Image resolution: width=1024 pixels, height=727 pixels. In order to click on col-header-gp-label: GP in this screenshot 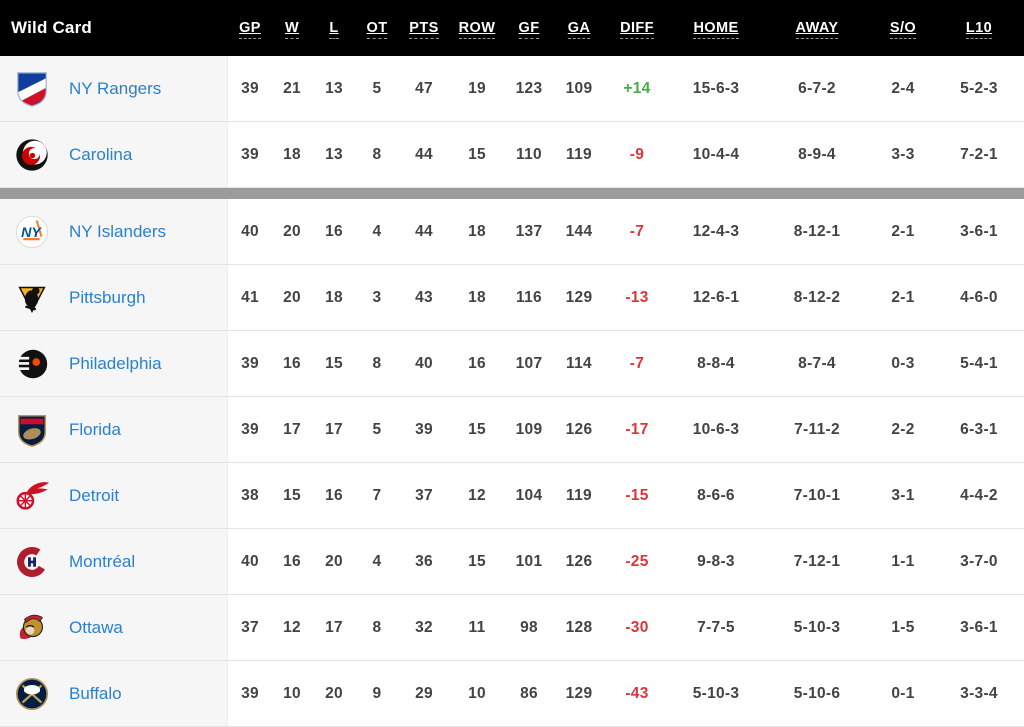, I will do `click(250, 29)`.